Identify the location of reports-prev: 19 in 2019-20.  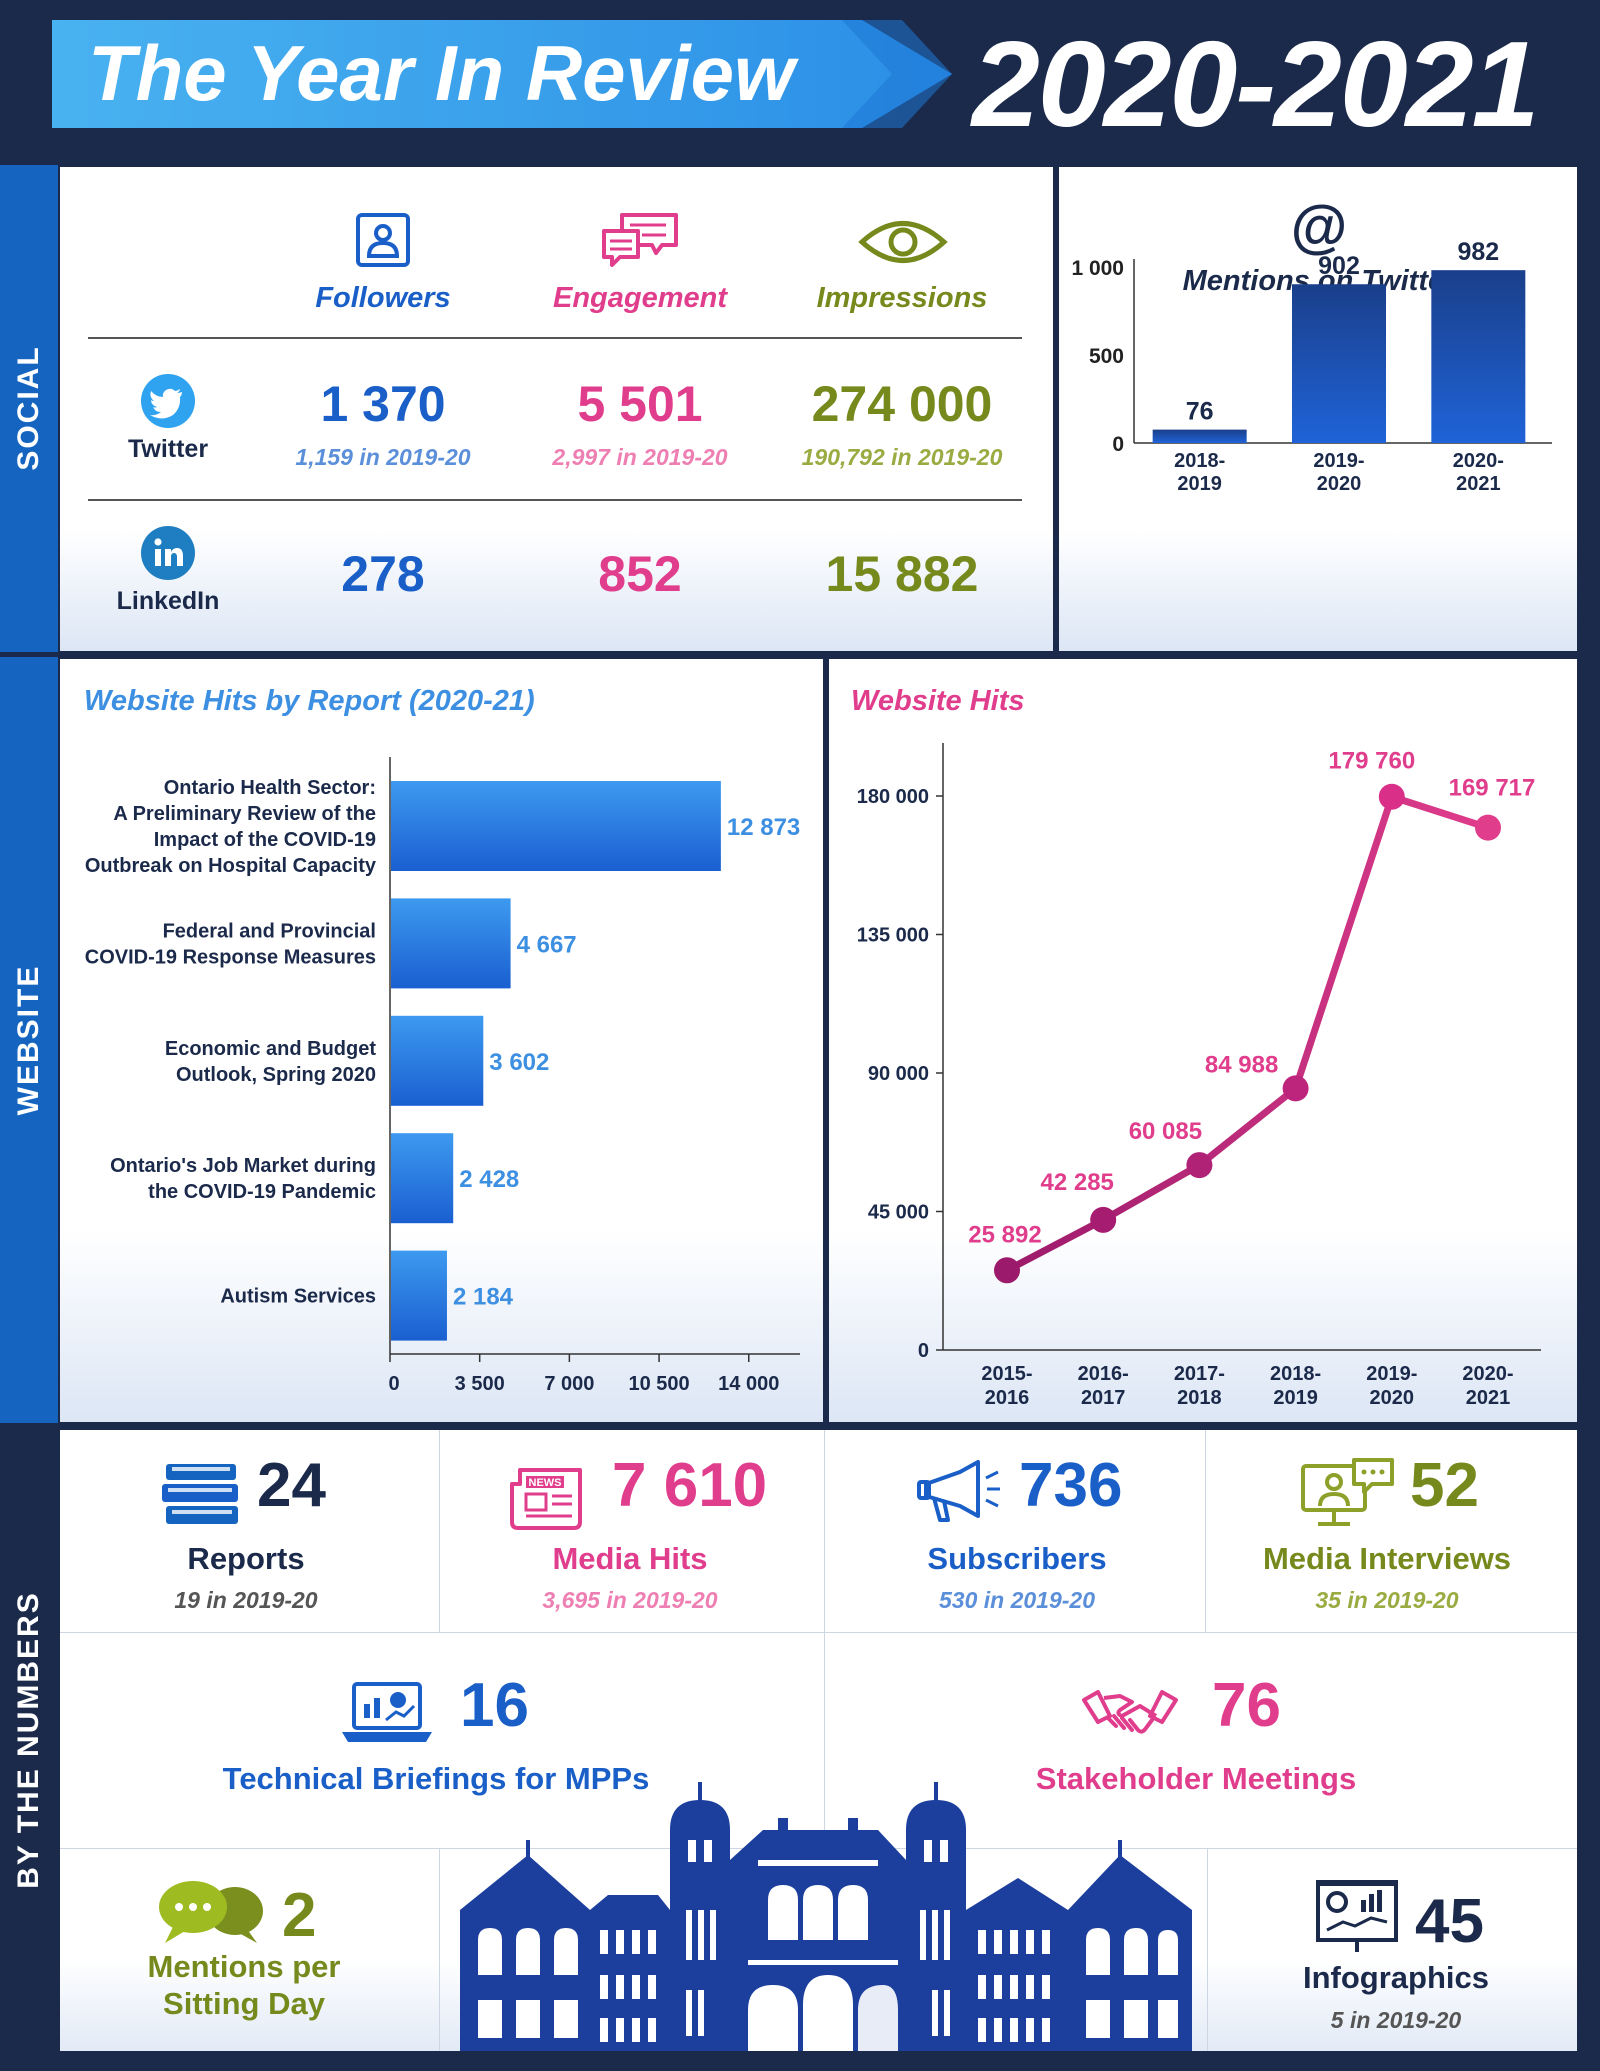
(246, 1600).